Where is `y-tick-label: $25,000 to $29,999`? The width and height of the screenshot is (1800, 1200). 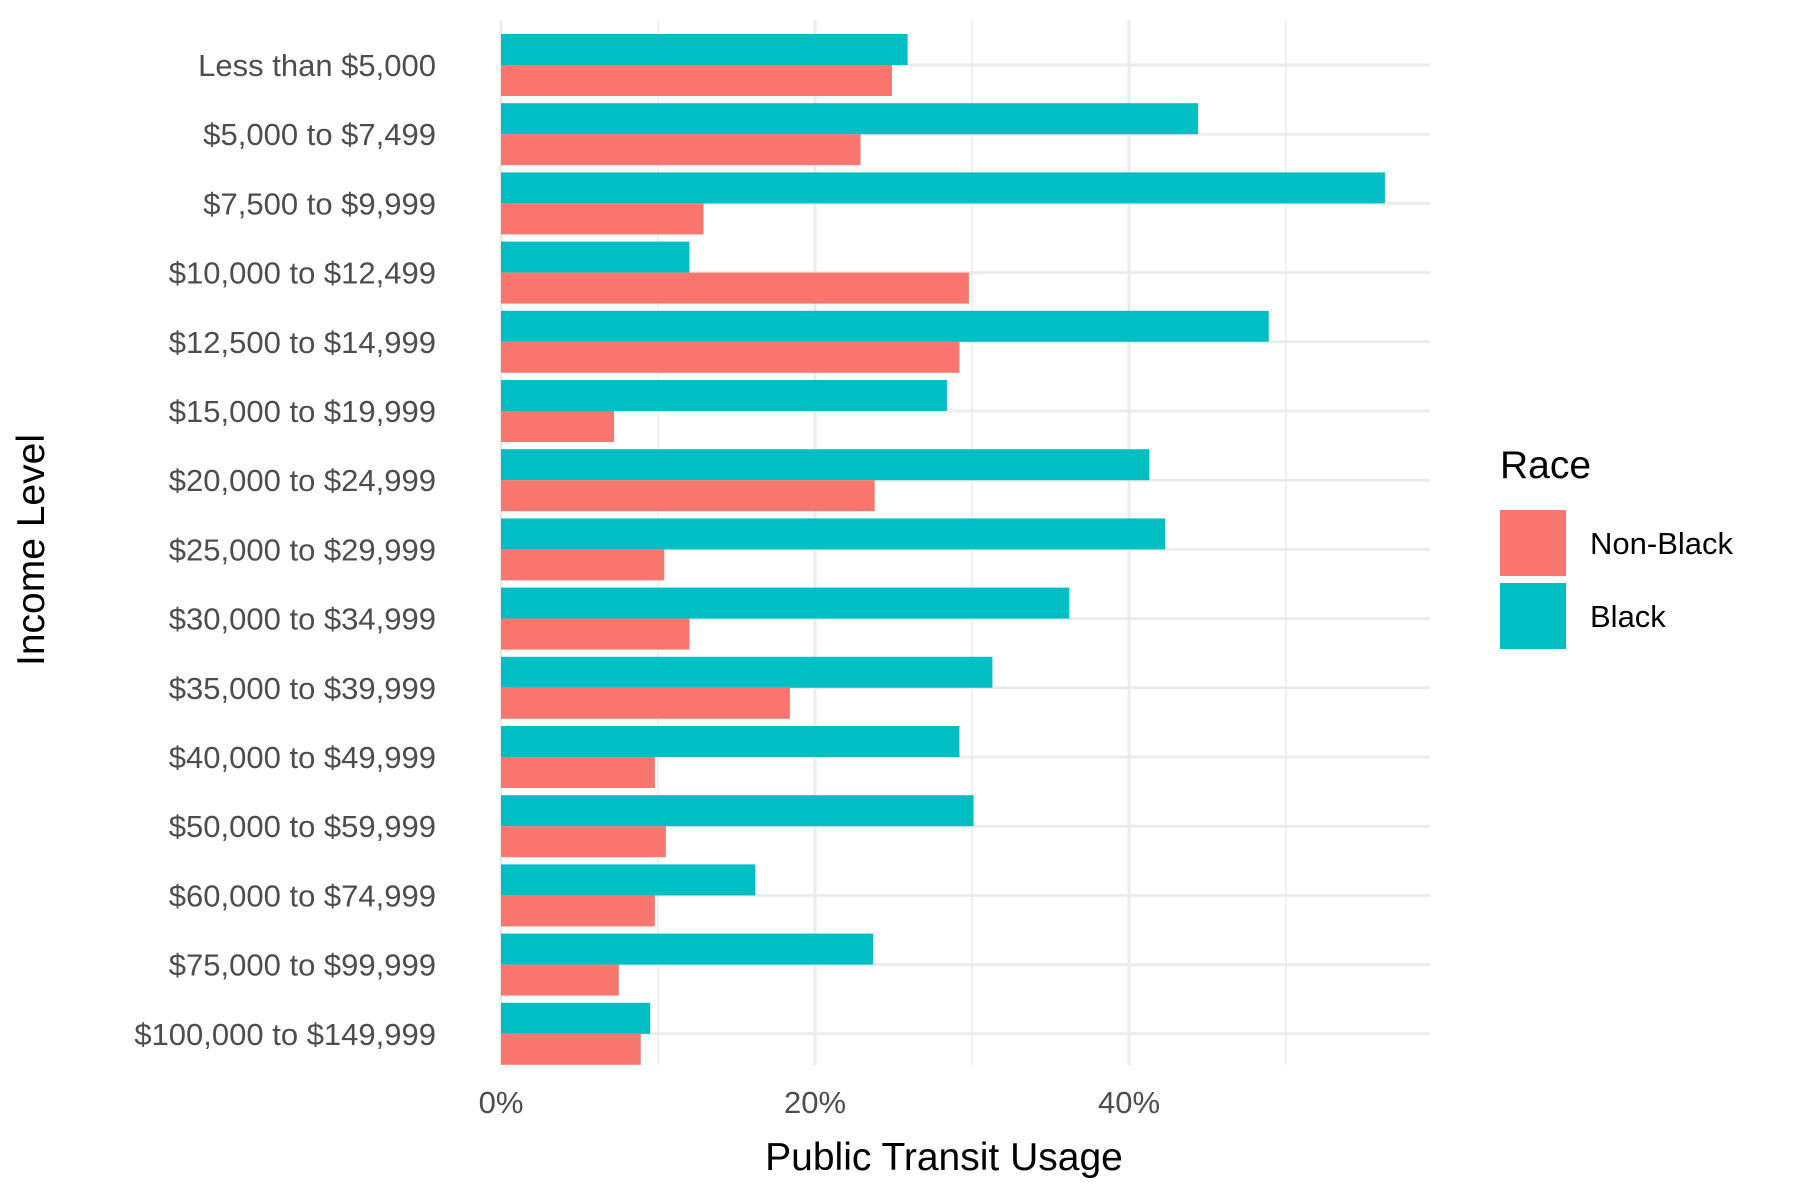 y-tick-label: $25,000 to $29,999 is located at coordinates (302, 549).